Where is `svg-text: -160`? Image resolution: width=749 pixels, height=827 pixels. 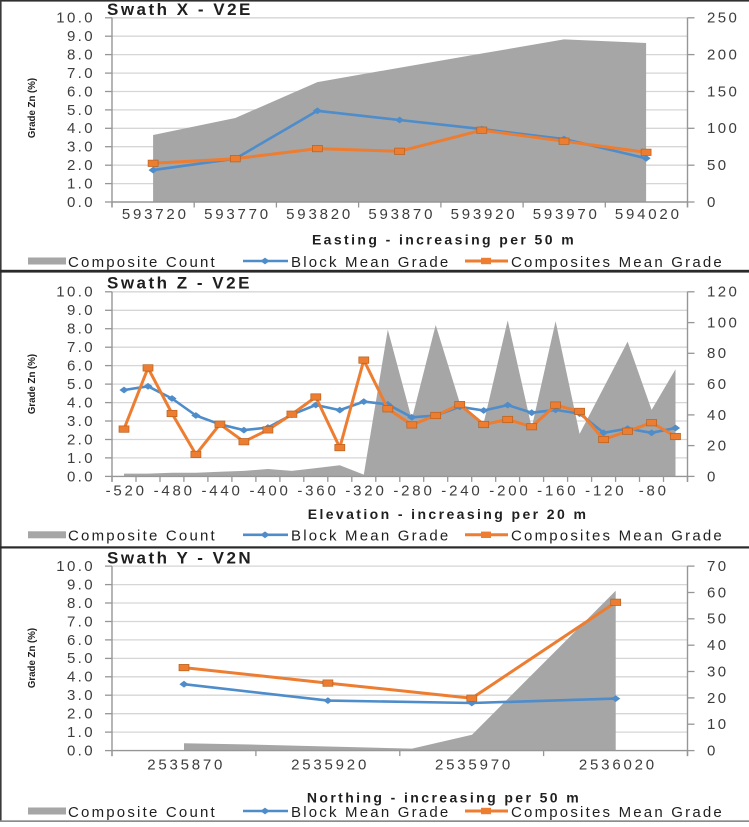
svg-text: -160 is located at coordinates (557, 490).